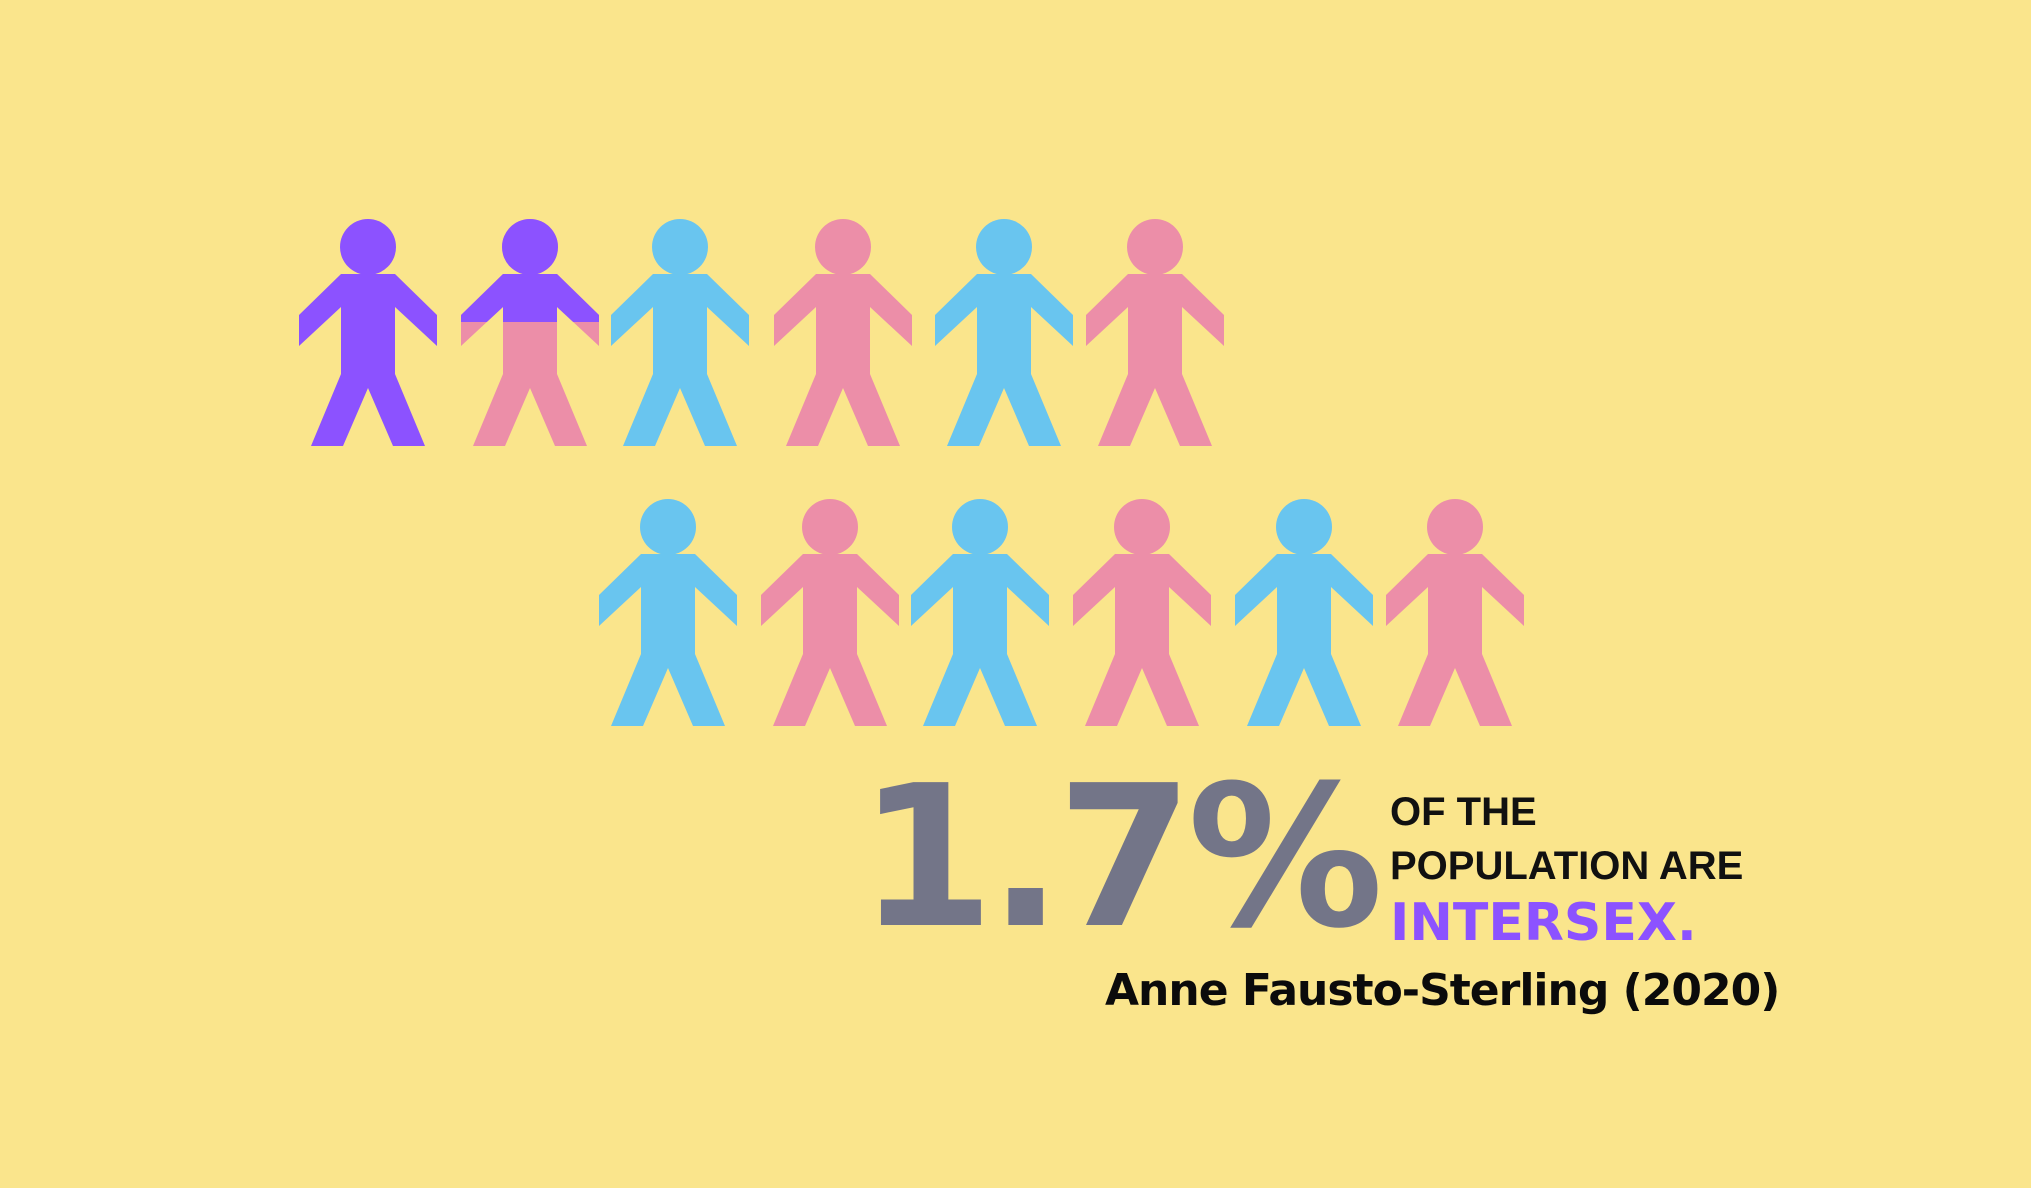  I want to click on stat-value: 1.7%, so click(1121, 858).